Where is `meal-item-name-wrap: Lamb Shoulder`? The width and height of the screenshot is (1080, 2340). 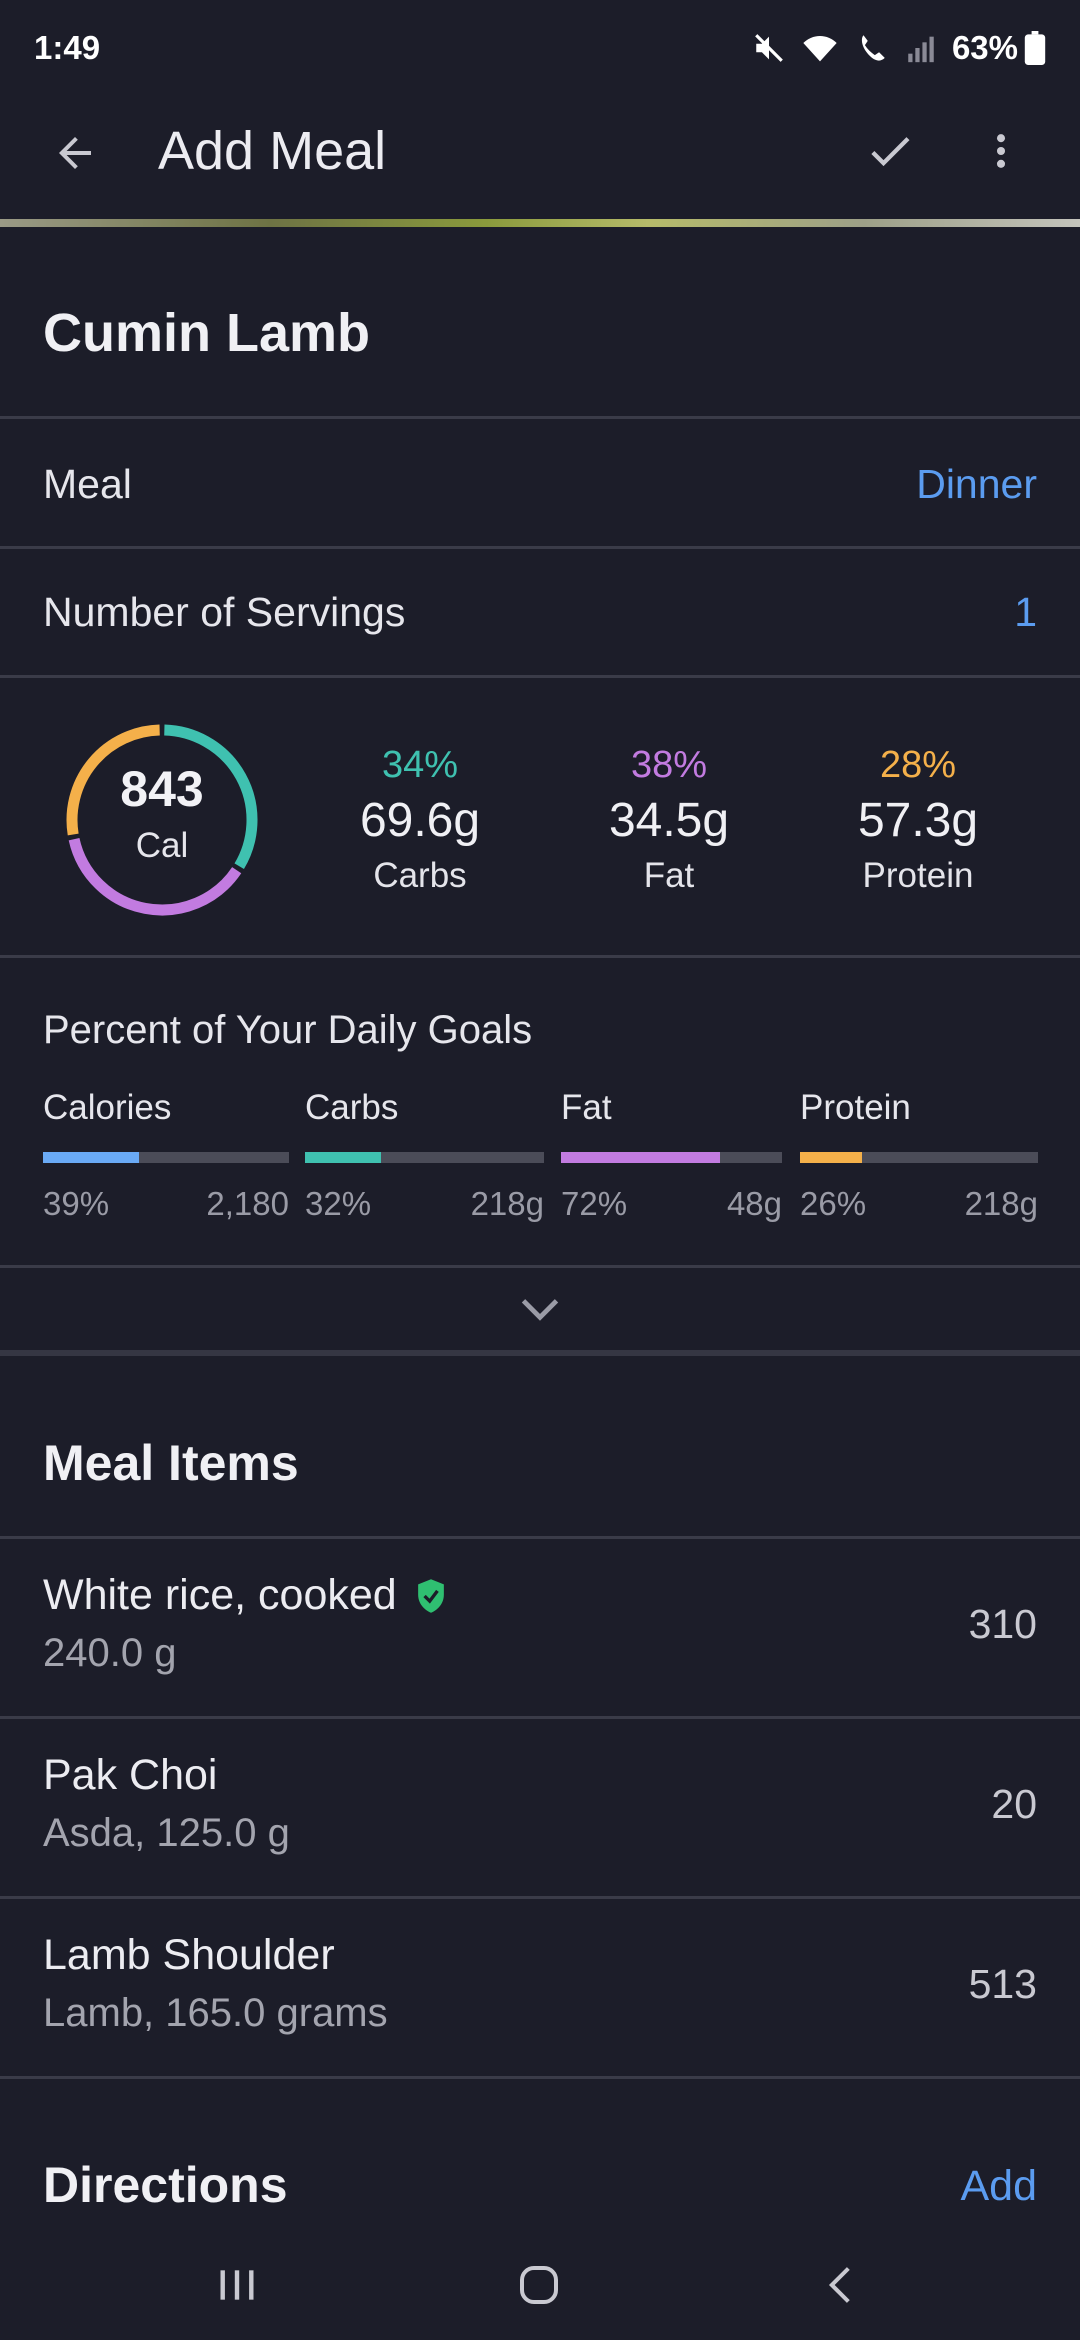
meal-item-name-wrap: Lamb Shoulder is located at coordinates (189, 1955).